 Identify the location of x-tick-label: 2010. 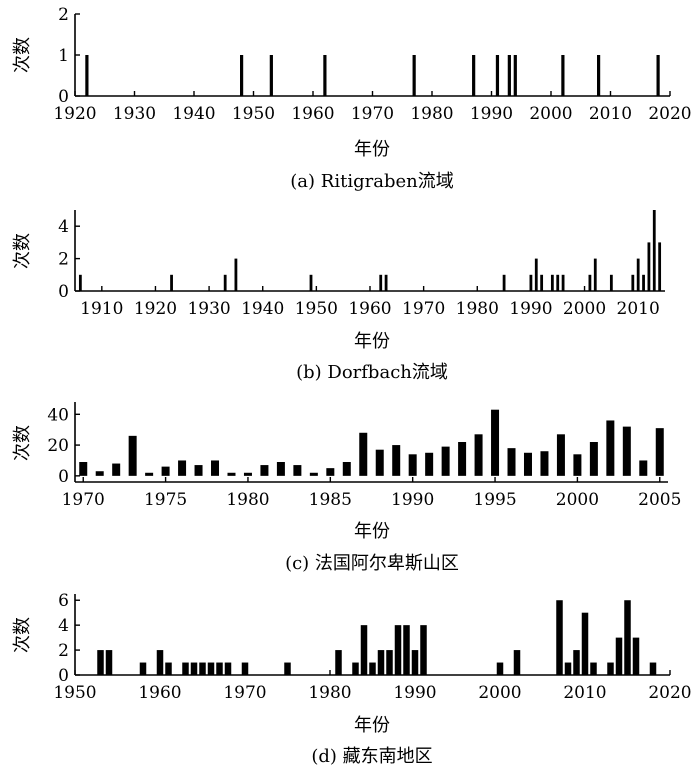
(638, 309).